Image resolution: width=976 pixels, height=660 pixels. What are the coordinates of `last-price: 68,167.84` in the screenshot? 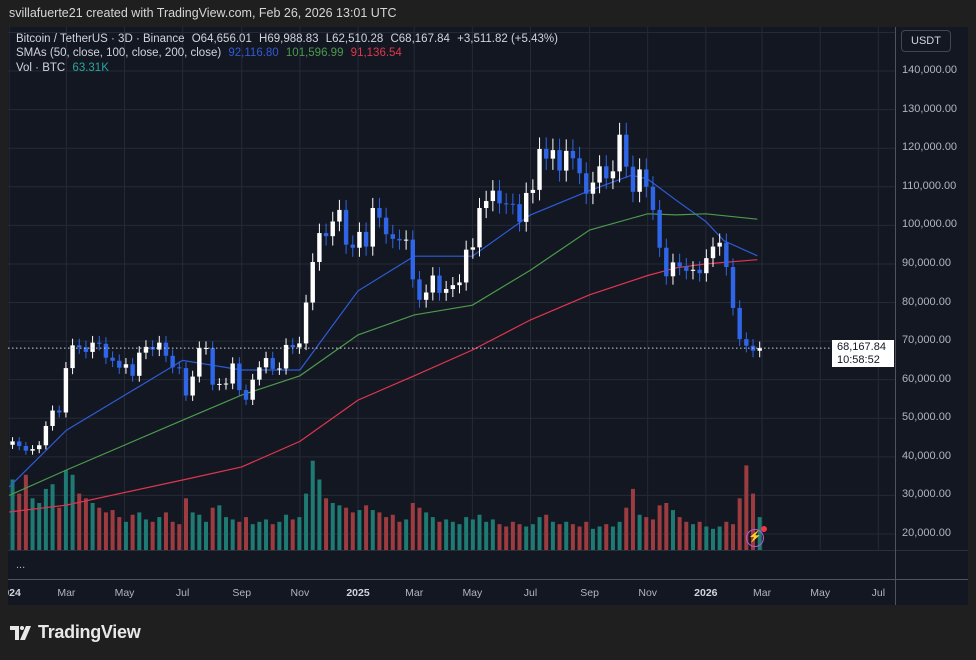 It's located at (861, 347).